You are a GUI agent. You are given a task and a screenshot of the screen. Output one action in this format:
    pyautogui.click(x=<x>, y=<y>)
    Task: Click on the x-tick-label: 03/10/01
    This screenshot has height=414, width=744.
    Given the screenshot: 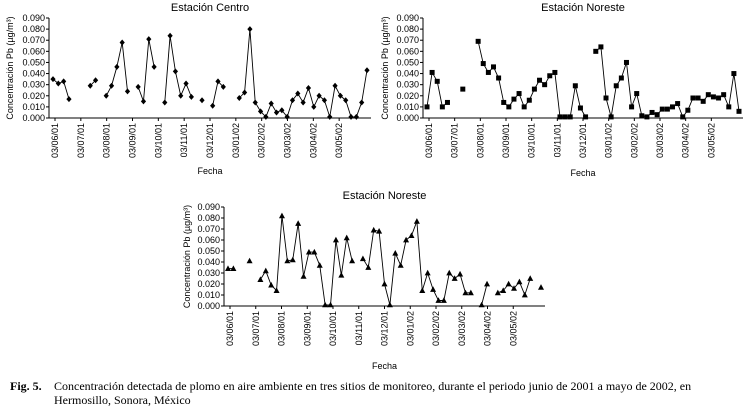 What is the action you would take?
    pyautogui.click(x=333, y=328)
    